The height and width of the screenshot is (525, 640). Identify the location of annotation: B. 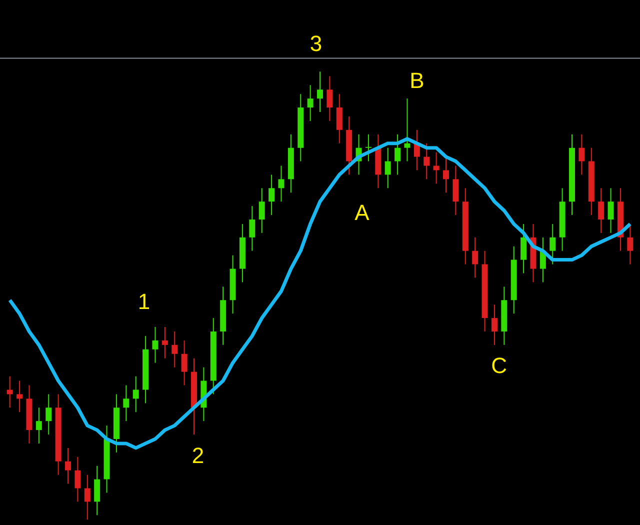
(417, 80).